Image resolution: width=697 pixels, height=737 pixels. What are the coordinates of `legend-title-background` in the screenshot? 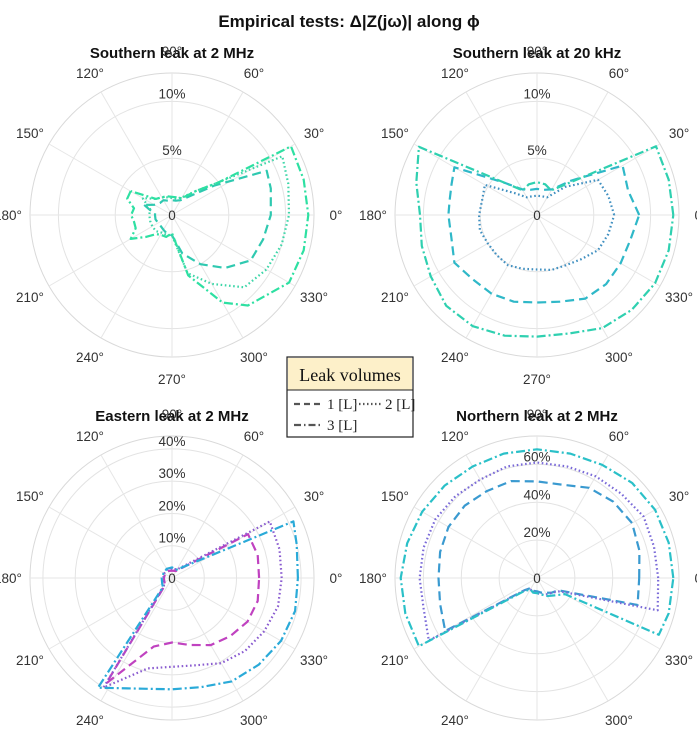 It's located at (350, 374).